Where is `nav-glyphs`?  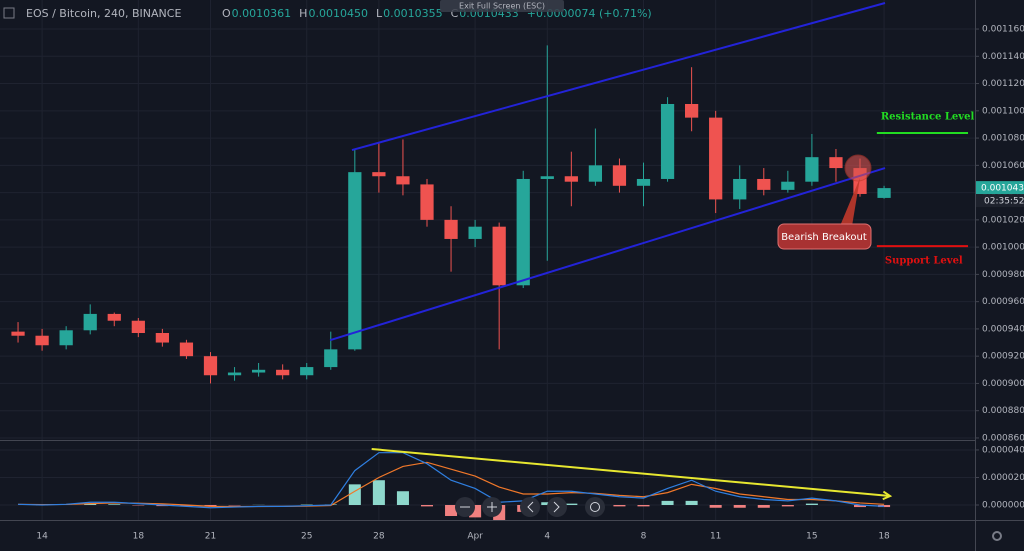
nav-glyphs is located at coordinates (510, 507).